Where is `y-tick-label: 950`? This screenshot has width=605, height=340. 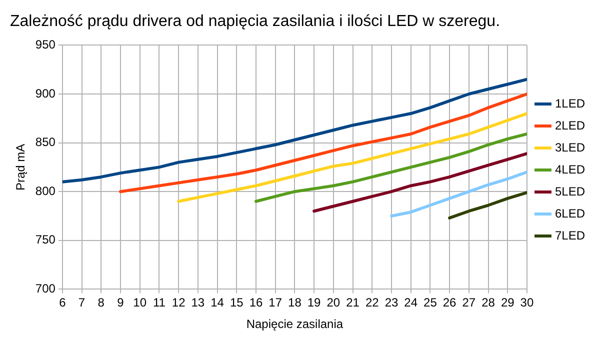
y-tick-label: 950 is located at coordinates (45, 45).